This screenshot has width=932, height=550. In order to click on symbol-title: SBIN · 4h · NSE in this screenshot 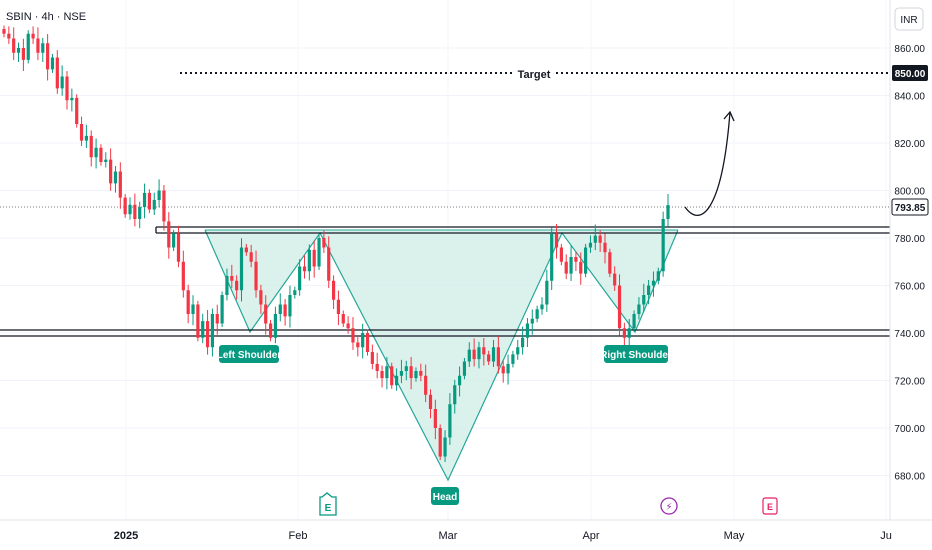, I will do `click(46, 17)`.